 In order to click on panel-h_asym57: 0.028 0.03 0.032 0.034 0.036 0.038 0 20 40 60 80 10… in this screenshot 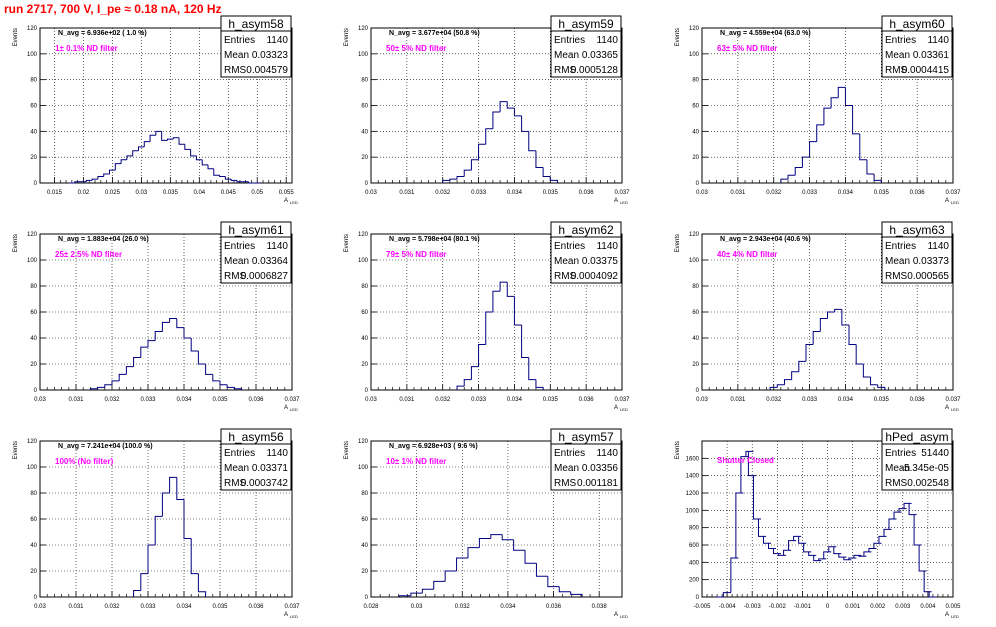, I will do `click(486, 523)`.